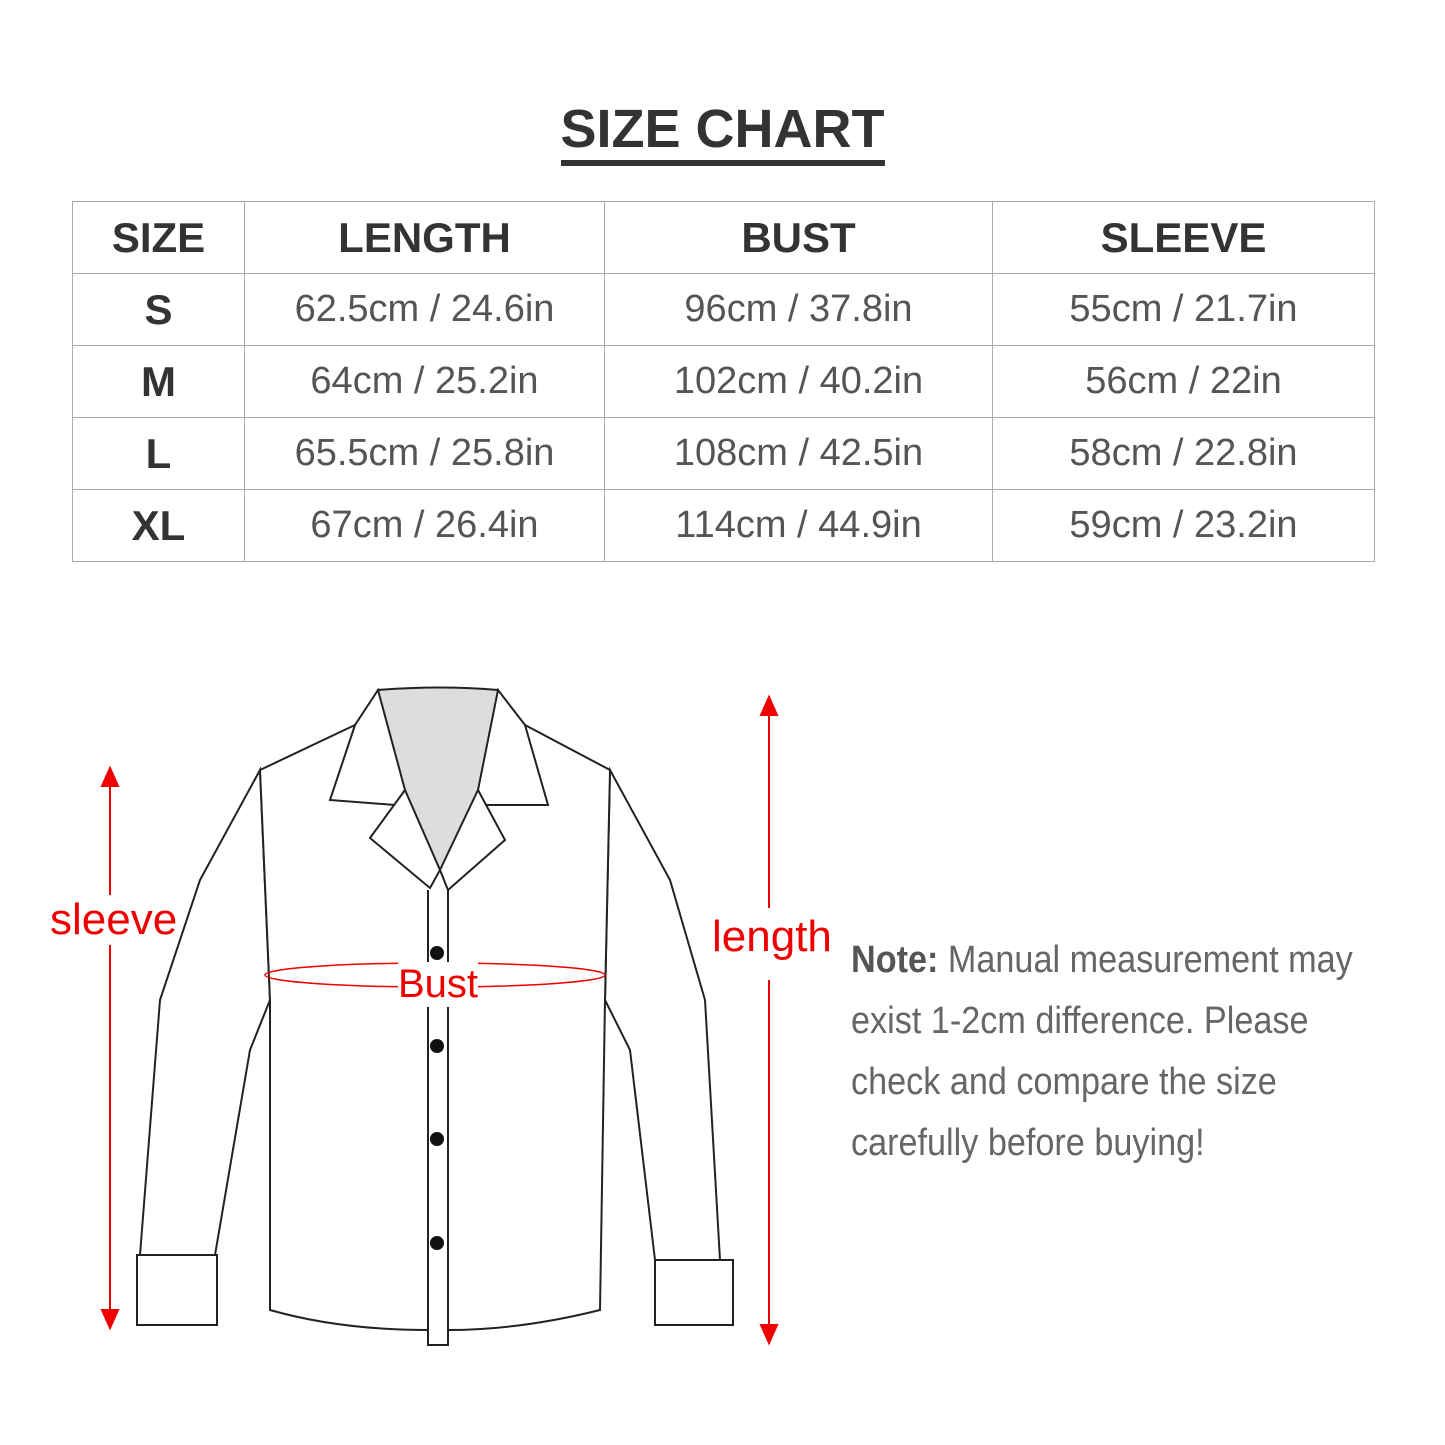  I want to click on right-cuff, so click(694, 1292).